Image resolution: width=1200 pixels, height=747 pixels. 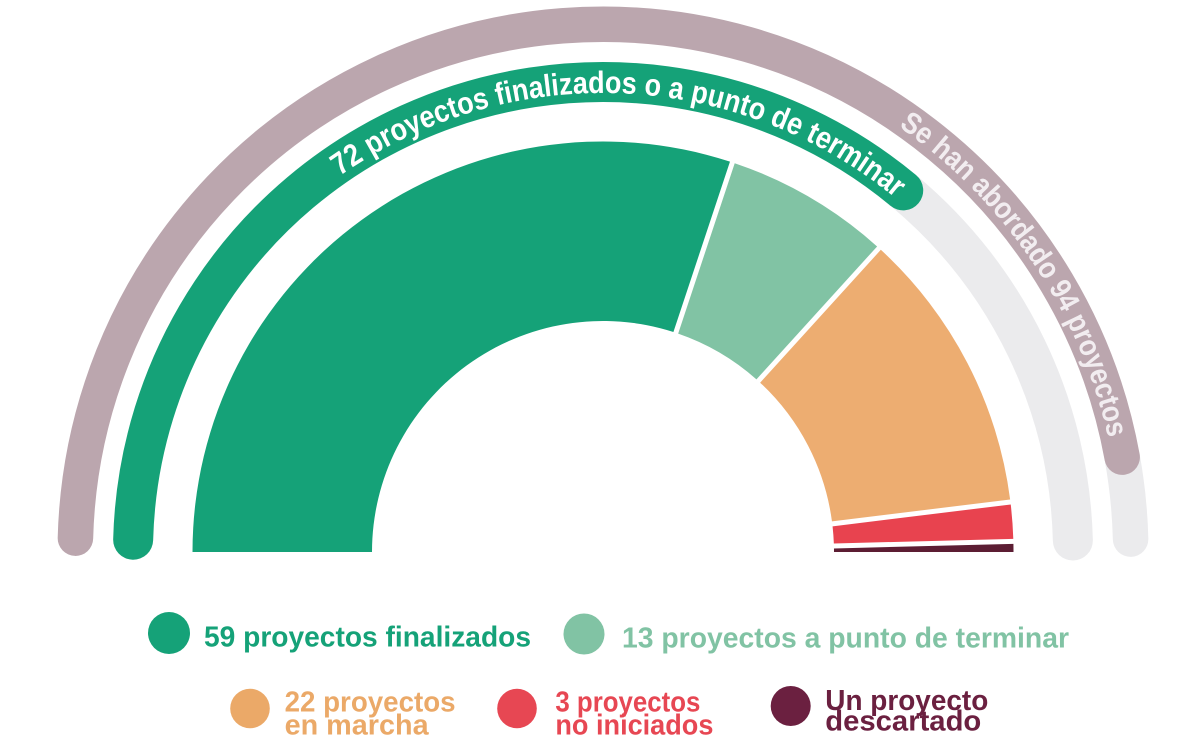 What do you see at coordinates (903, 722) in the screenshot?
I see `svg-text: descartado` at bounding box center [903, 722].